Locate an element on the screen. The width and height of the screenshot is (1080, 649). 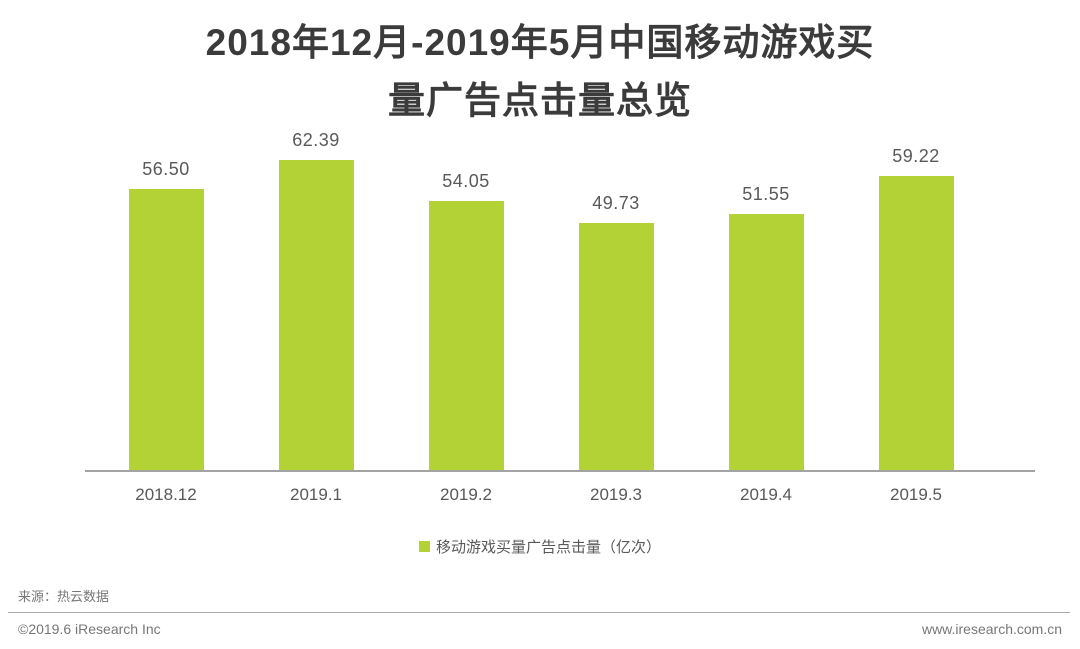
bar-value-label: 49.73 is located at coordinates (616, 203).